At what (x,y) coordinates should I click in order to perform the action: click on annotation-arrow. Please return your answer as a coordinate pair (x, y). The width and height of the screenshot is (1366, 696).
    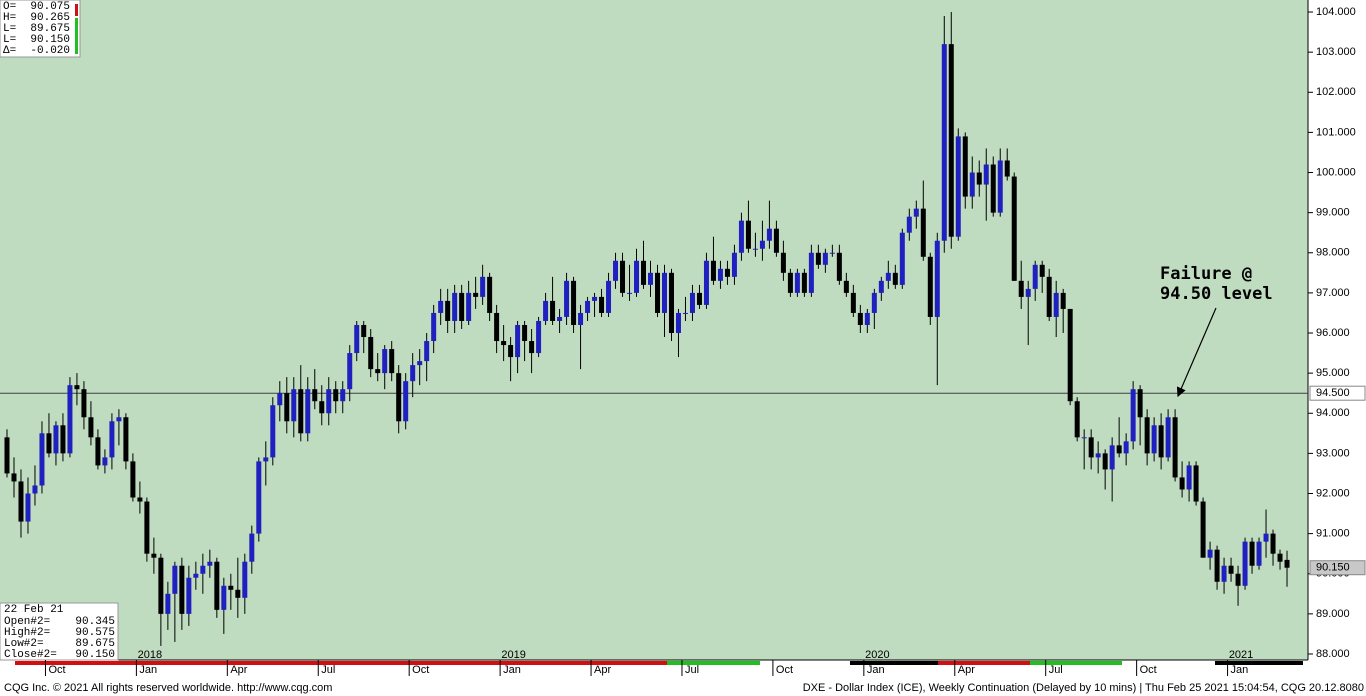
    Looking at the image, I should click on (1196, 352).